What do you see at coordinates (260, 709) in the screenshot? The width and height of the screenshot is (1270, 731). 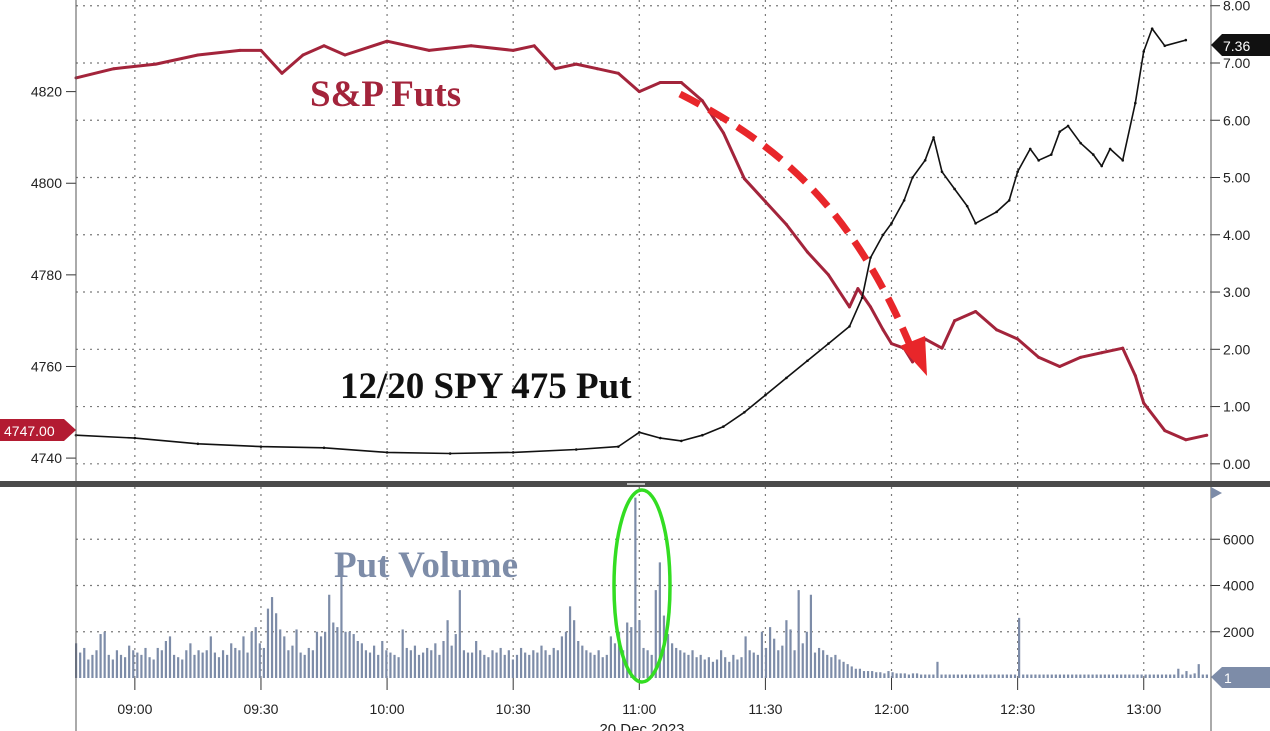 I see `x-tick-label: 09:30` at bounding box center [260, 709].